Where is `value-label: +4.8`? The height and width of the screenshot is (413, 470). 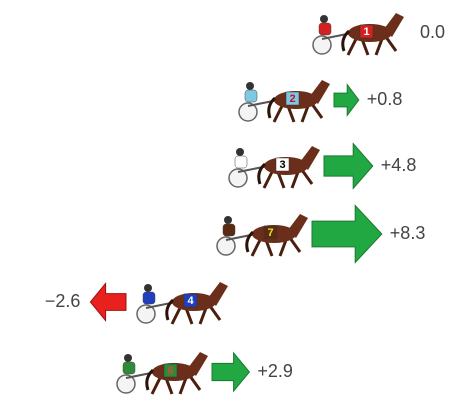 value-label: +4.8 is located at coordinates (399, 165).